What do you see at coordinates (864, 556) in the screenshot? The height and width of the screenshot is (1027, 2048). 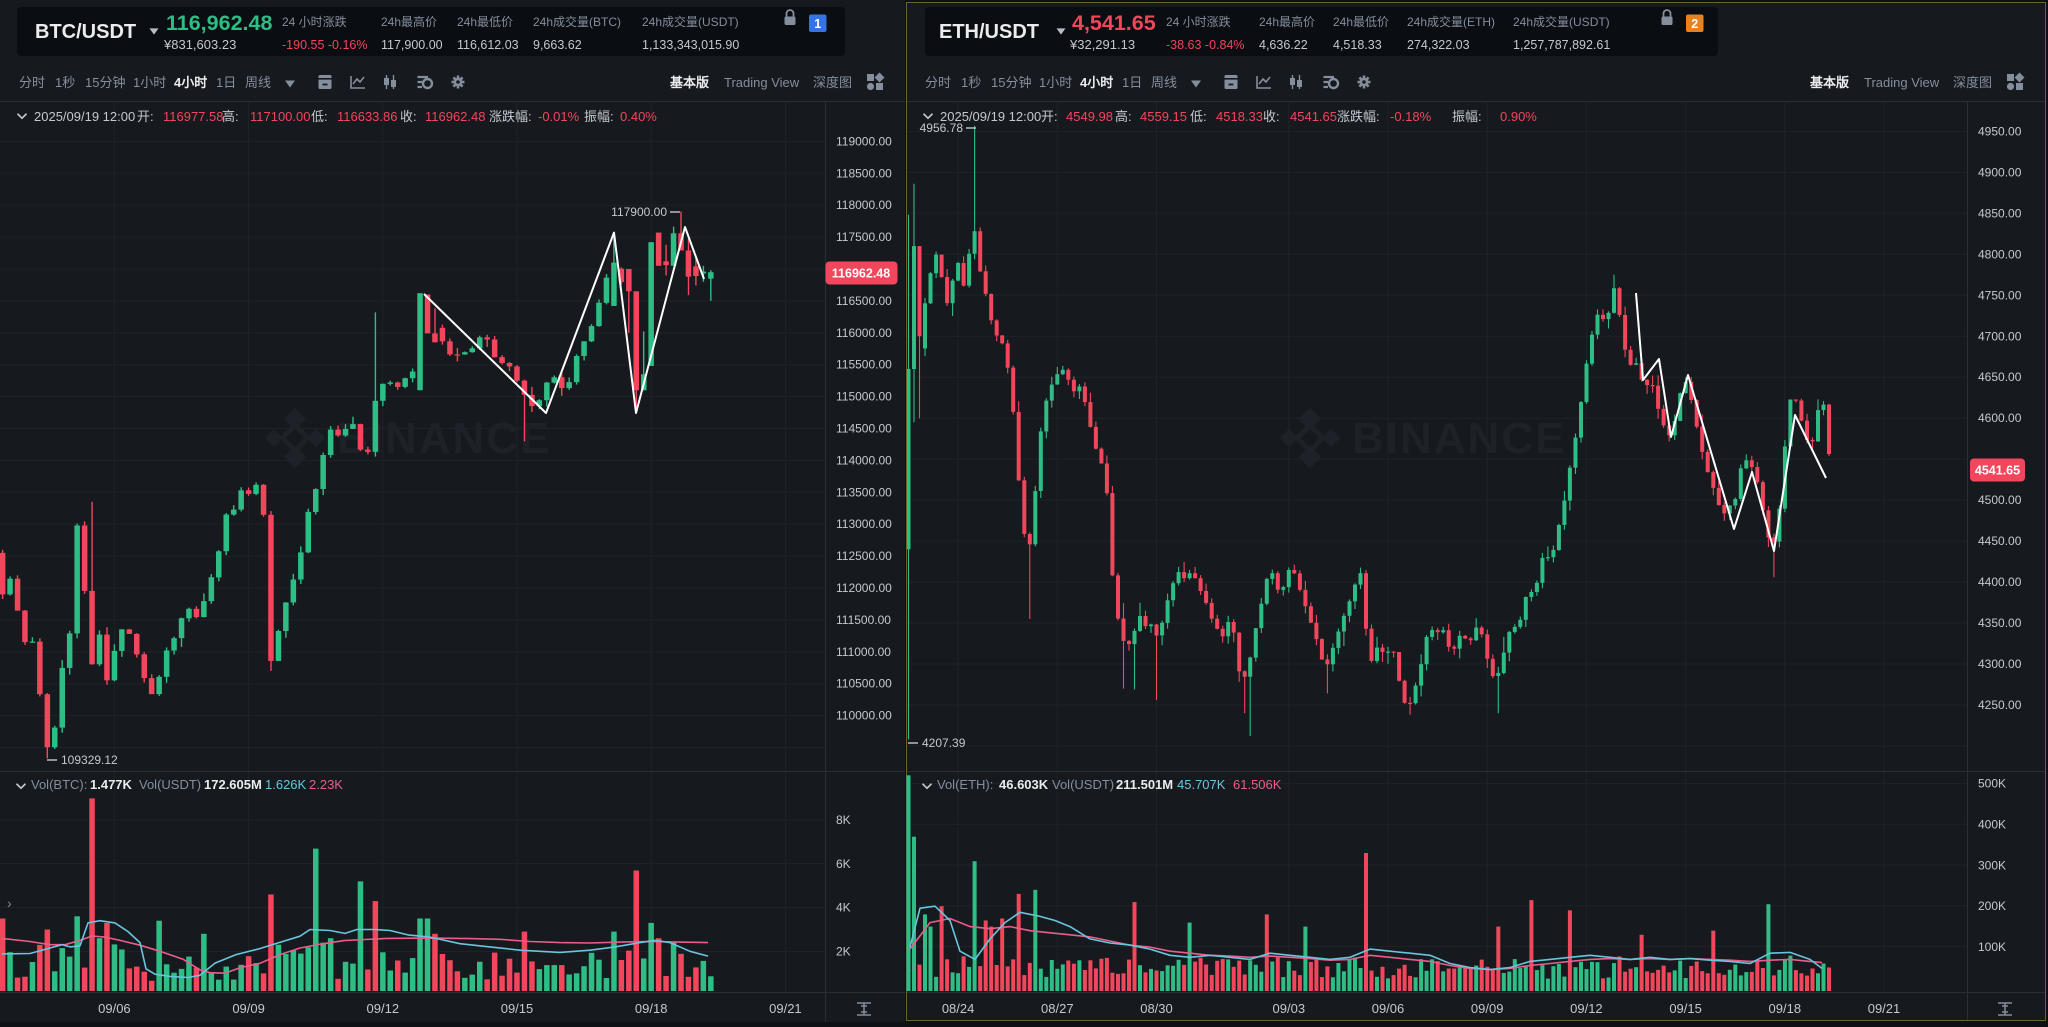 I see `svg-text: 112500.00` at bounding box center [864, 556].